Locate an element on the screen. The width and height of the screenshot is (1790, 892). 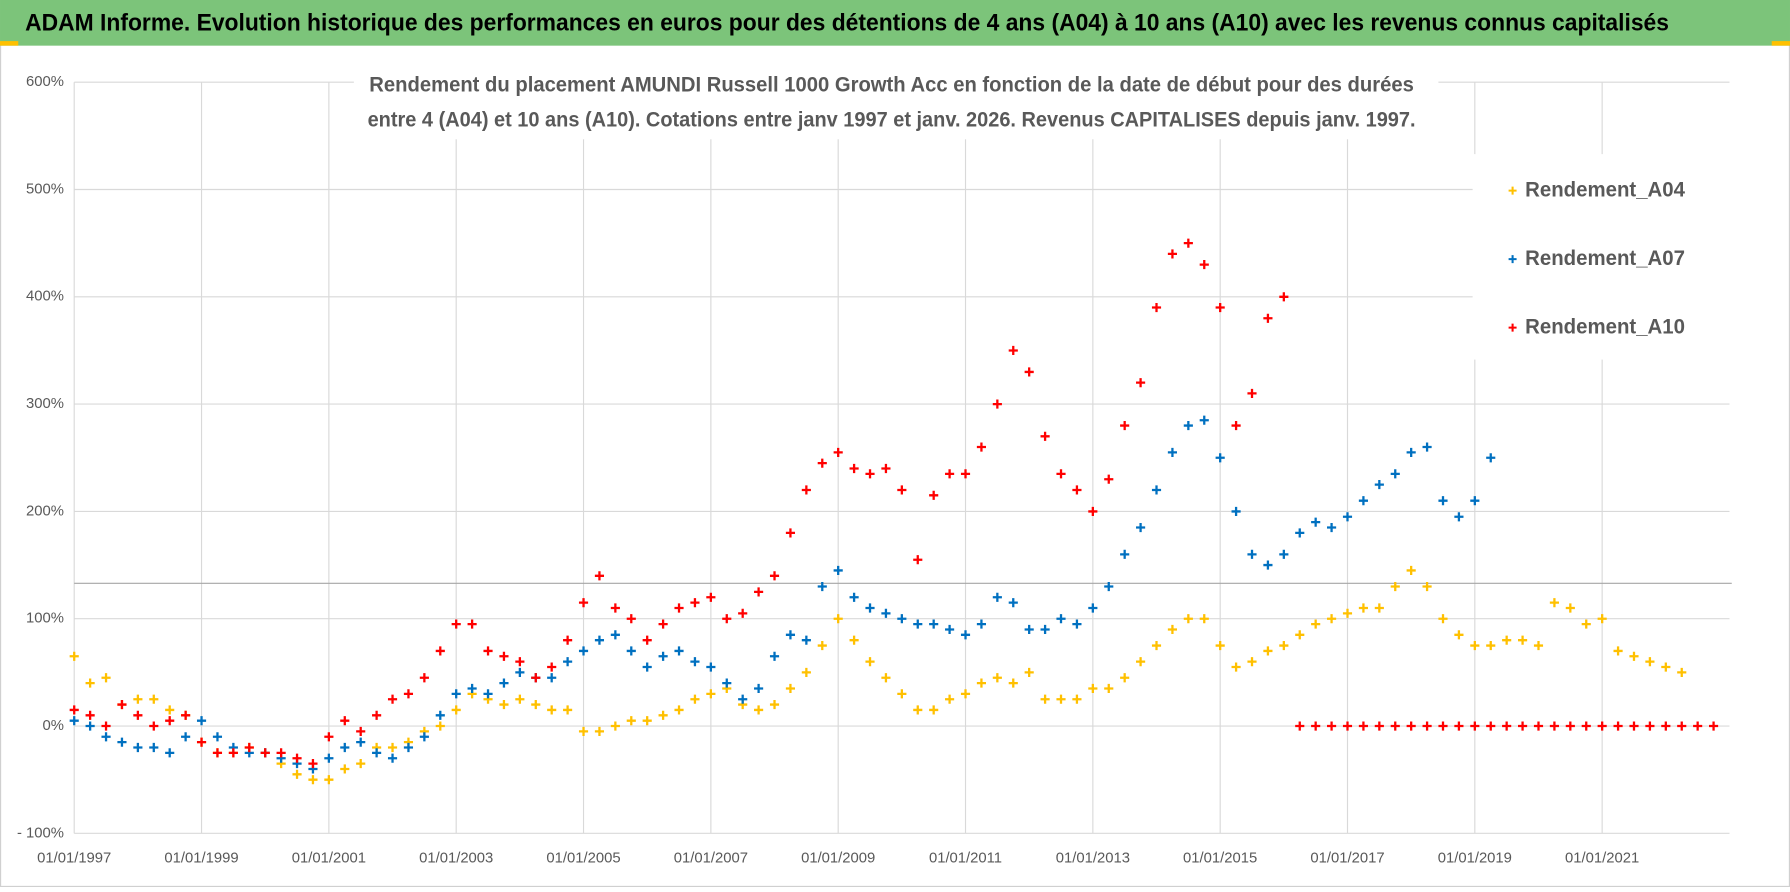
x-tick-label: 01/01/2015 is located at coordinates (1220, 858).